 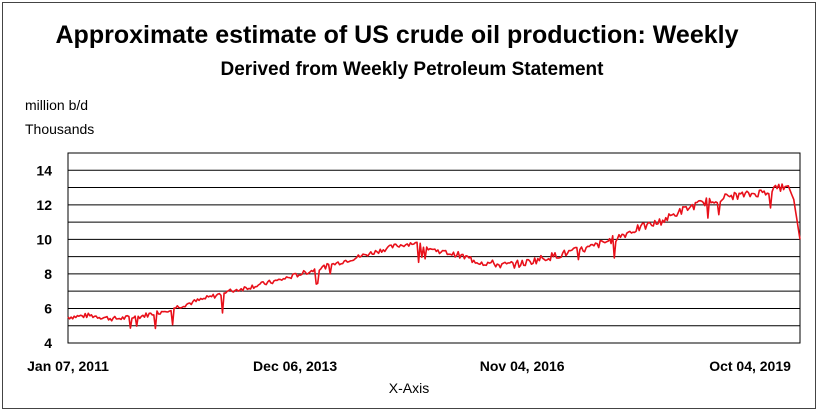 I want to click on y-tick-label: 14, so click(x=44, y=170).